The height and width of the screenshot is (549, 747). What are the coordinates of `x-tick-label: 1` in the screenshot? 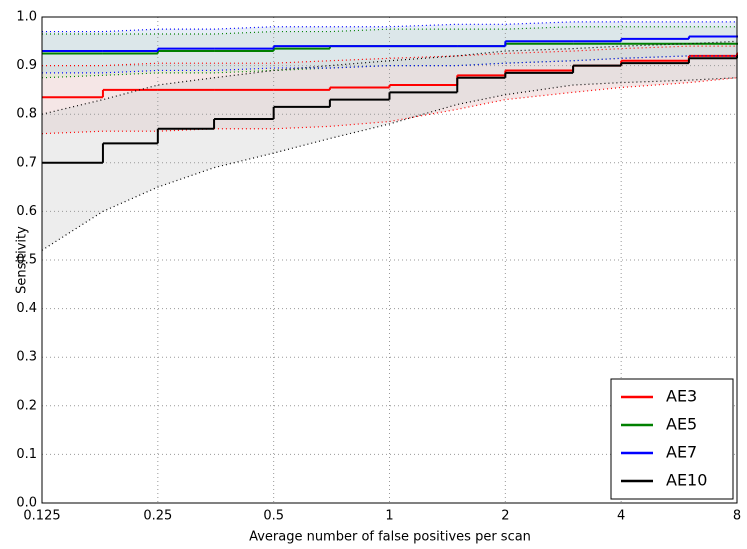 It's located at (389, 516).